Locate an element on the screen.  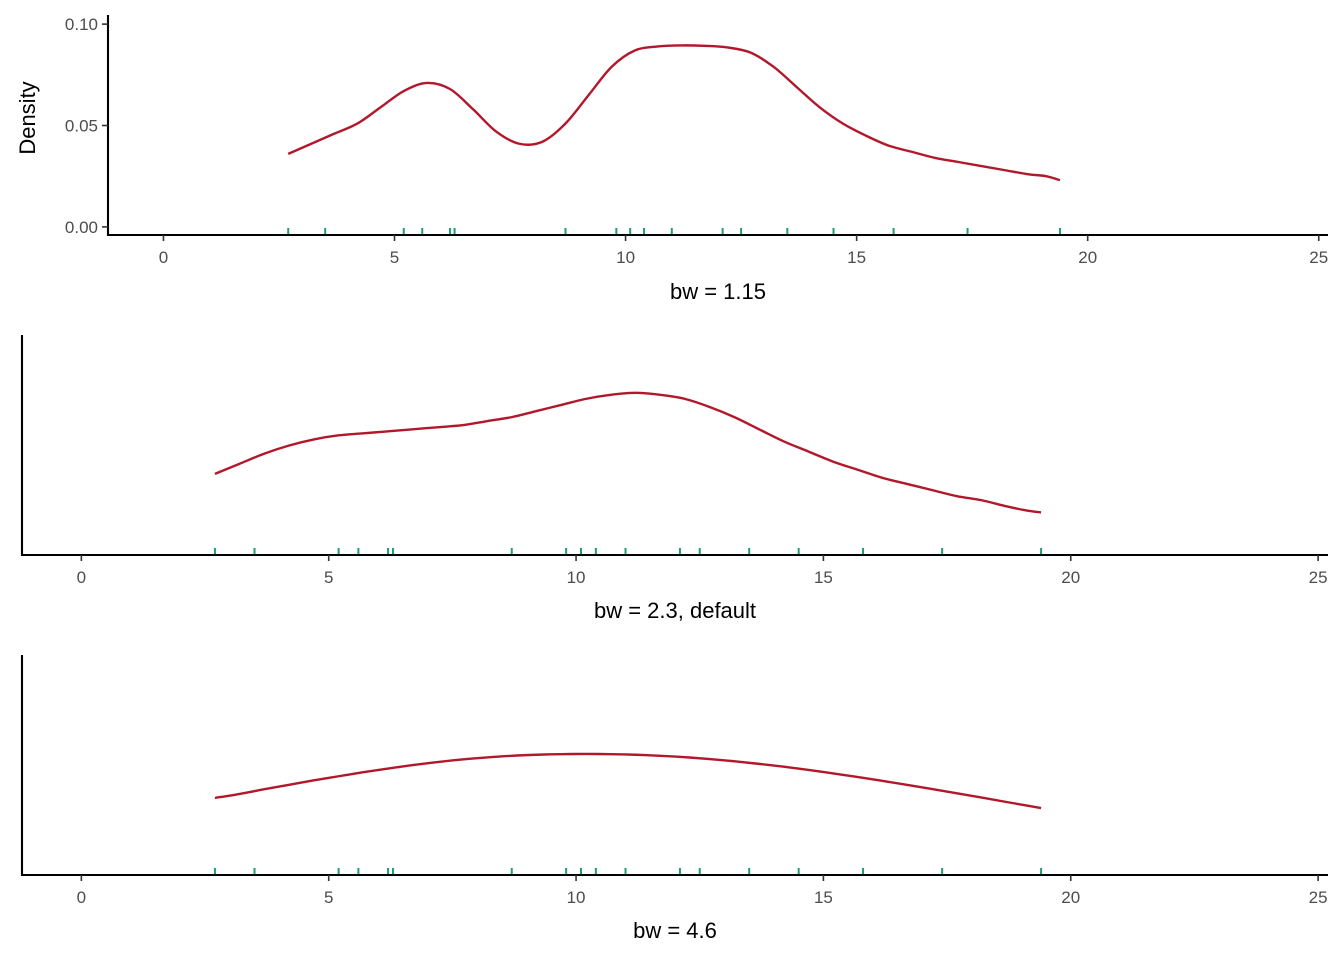
x-axis-title: bw = 1.15 is located at coordinates (718, 291).